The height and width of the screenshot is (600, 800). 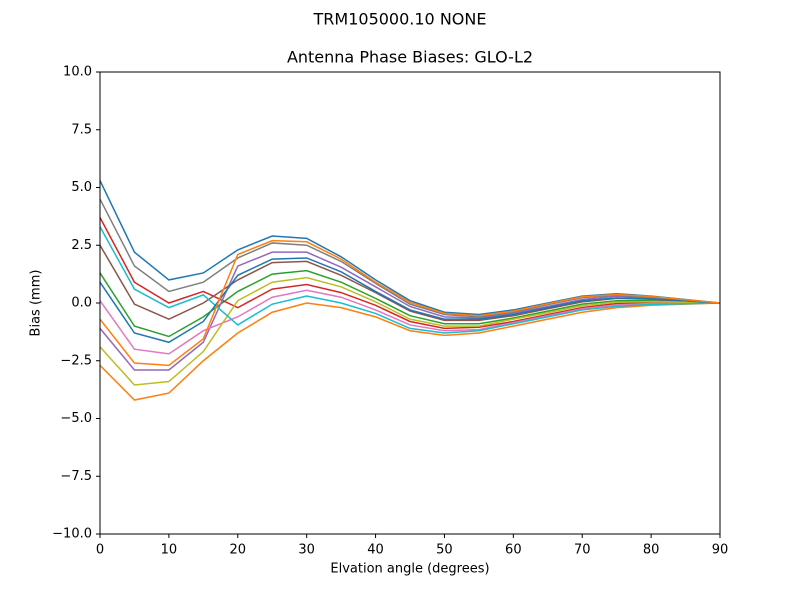 What do you see at coordinates (169, 550) in the screenshot?
I see `x-tick-label: 10` at bounding box center [169, 550].